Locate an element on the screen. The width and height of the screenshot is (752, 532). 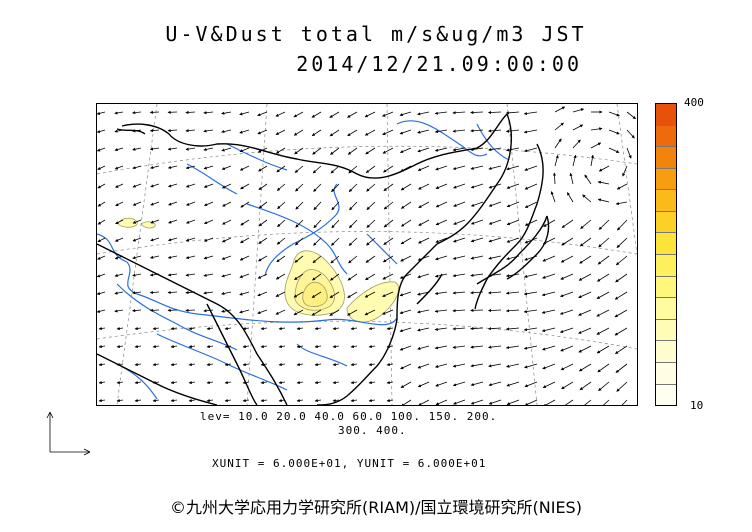
contour-levels-line1: lev= 10.0 20.0 40.0 60.0 100. 150. 200. is located at coordinates (349, 416).